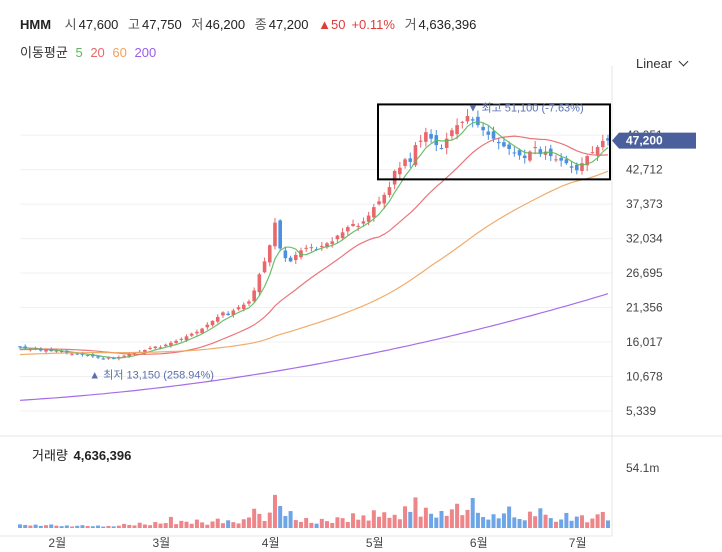 The width and height of the screenshot is (722, 552). What do you see at coordinates (644, 342) in the screenshot?
I see `y-tick-label: 16,017` at bounding box center [644, 342].